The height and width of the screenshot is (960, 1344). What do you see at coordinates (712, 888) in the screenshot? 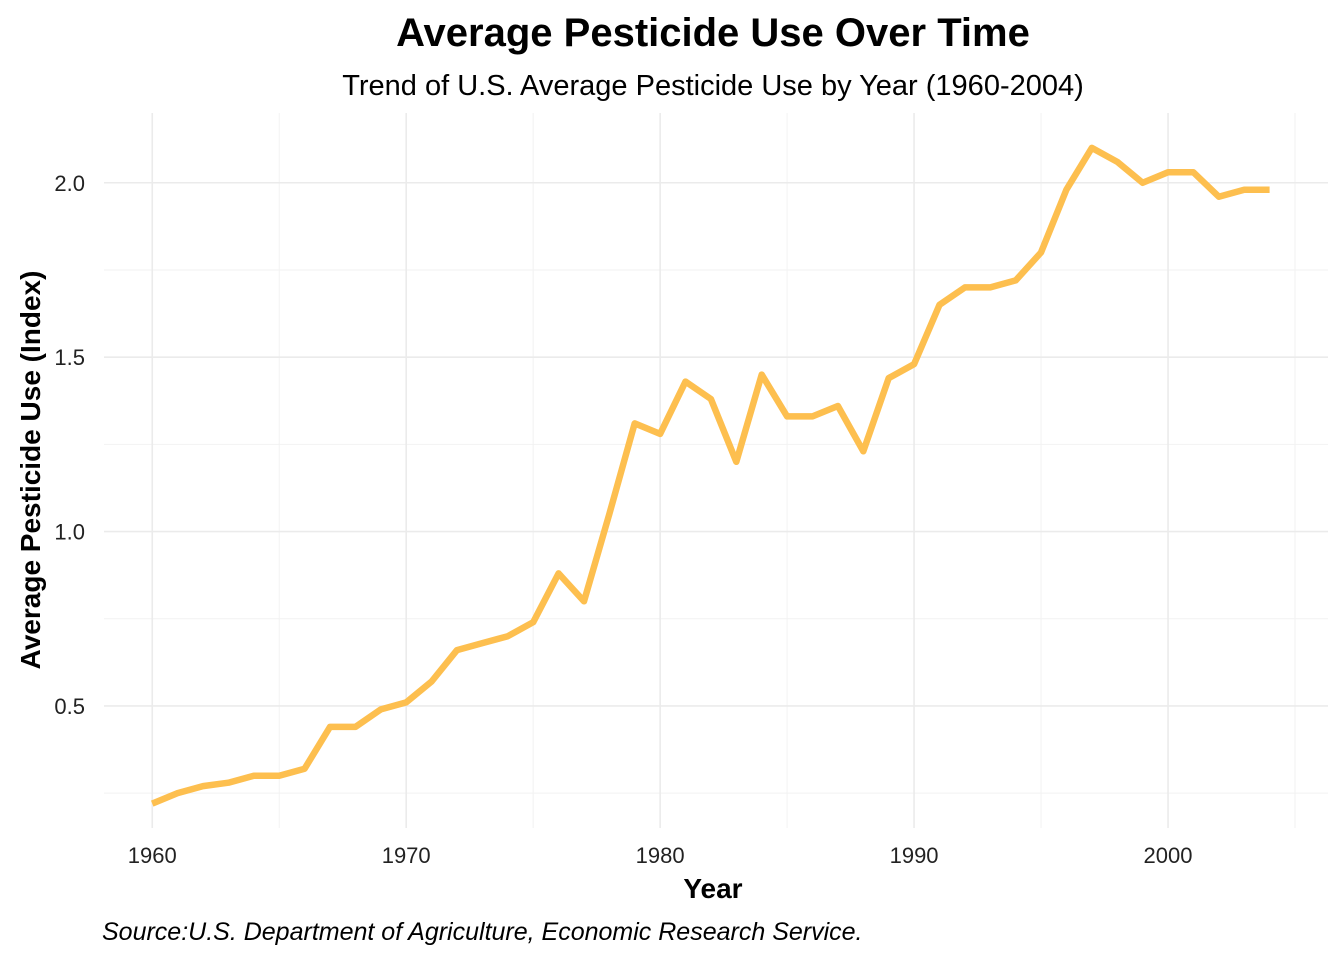
I see `x-axis-title: Year` at bounding box center [712, 888].